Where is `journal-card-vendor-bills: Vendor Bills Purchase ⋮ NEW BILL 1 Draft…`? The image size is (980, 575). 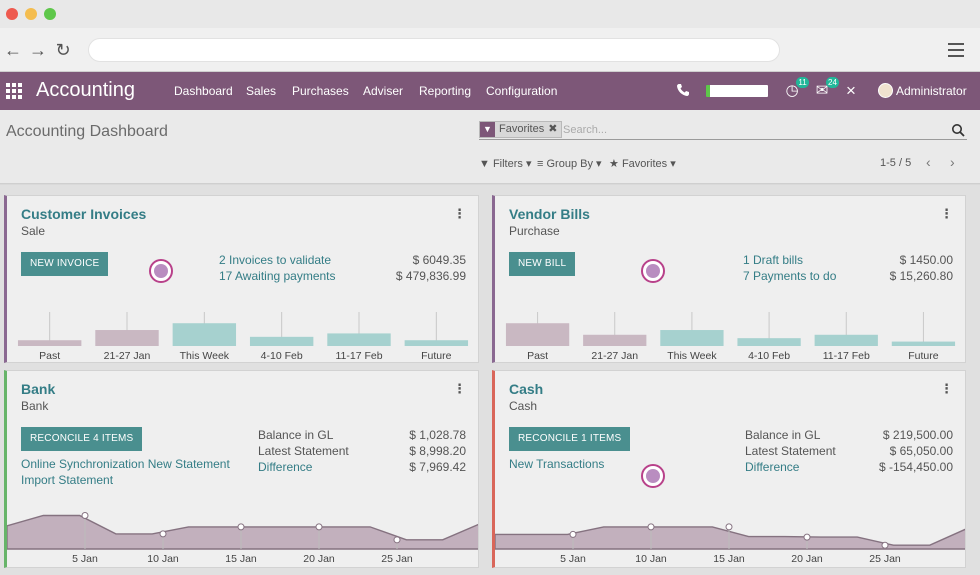 journal-card-vendor-bills: Vendor Bills Purchase ⋮ NEW BILL 1 Draft… is located at coordinates (729, 279).